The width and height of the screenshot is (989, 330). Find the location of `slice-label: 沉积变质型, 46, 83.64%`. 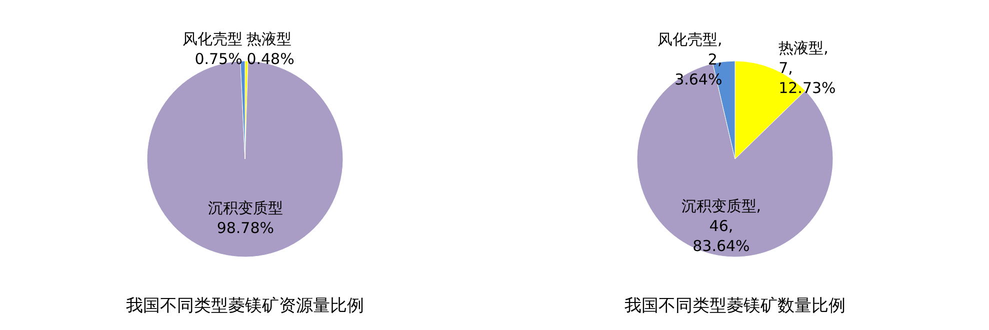

slice-label: 沉积变质型, 46, 83.64% is located at coordinates (721, 226).